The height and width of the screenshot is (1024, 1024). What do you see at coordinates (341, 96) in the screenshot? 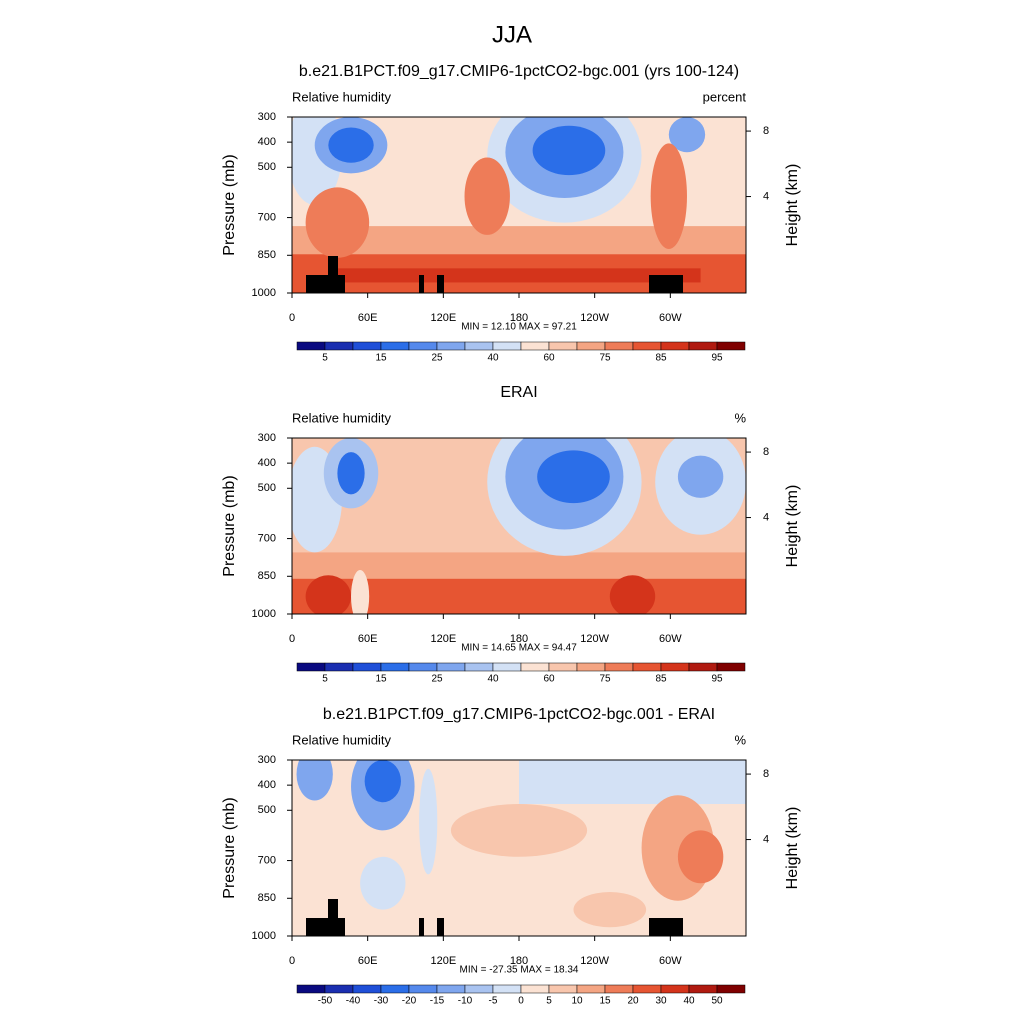
I see `left-label: Relative humidity` at bounding box center [341, 96].